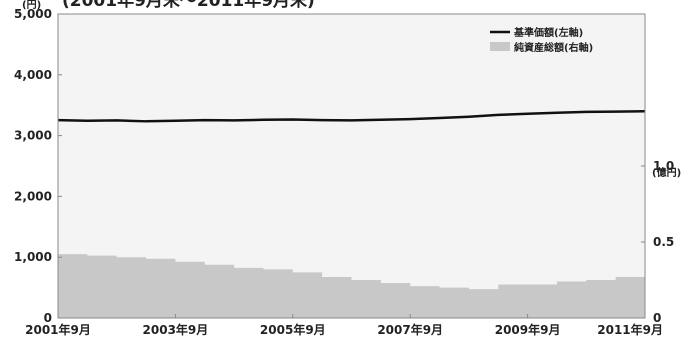 This screenshot has width=690, height=340. I want to click on x-tick-label: 2003年9月, so click(176, 329).